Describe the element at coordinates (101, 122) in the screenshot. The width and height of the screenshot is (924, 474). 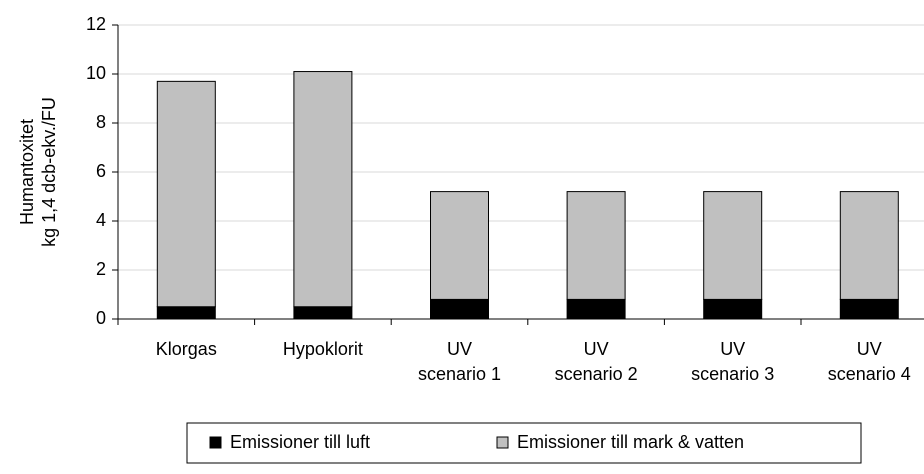
I see `y-tick-label: 8` at that location.